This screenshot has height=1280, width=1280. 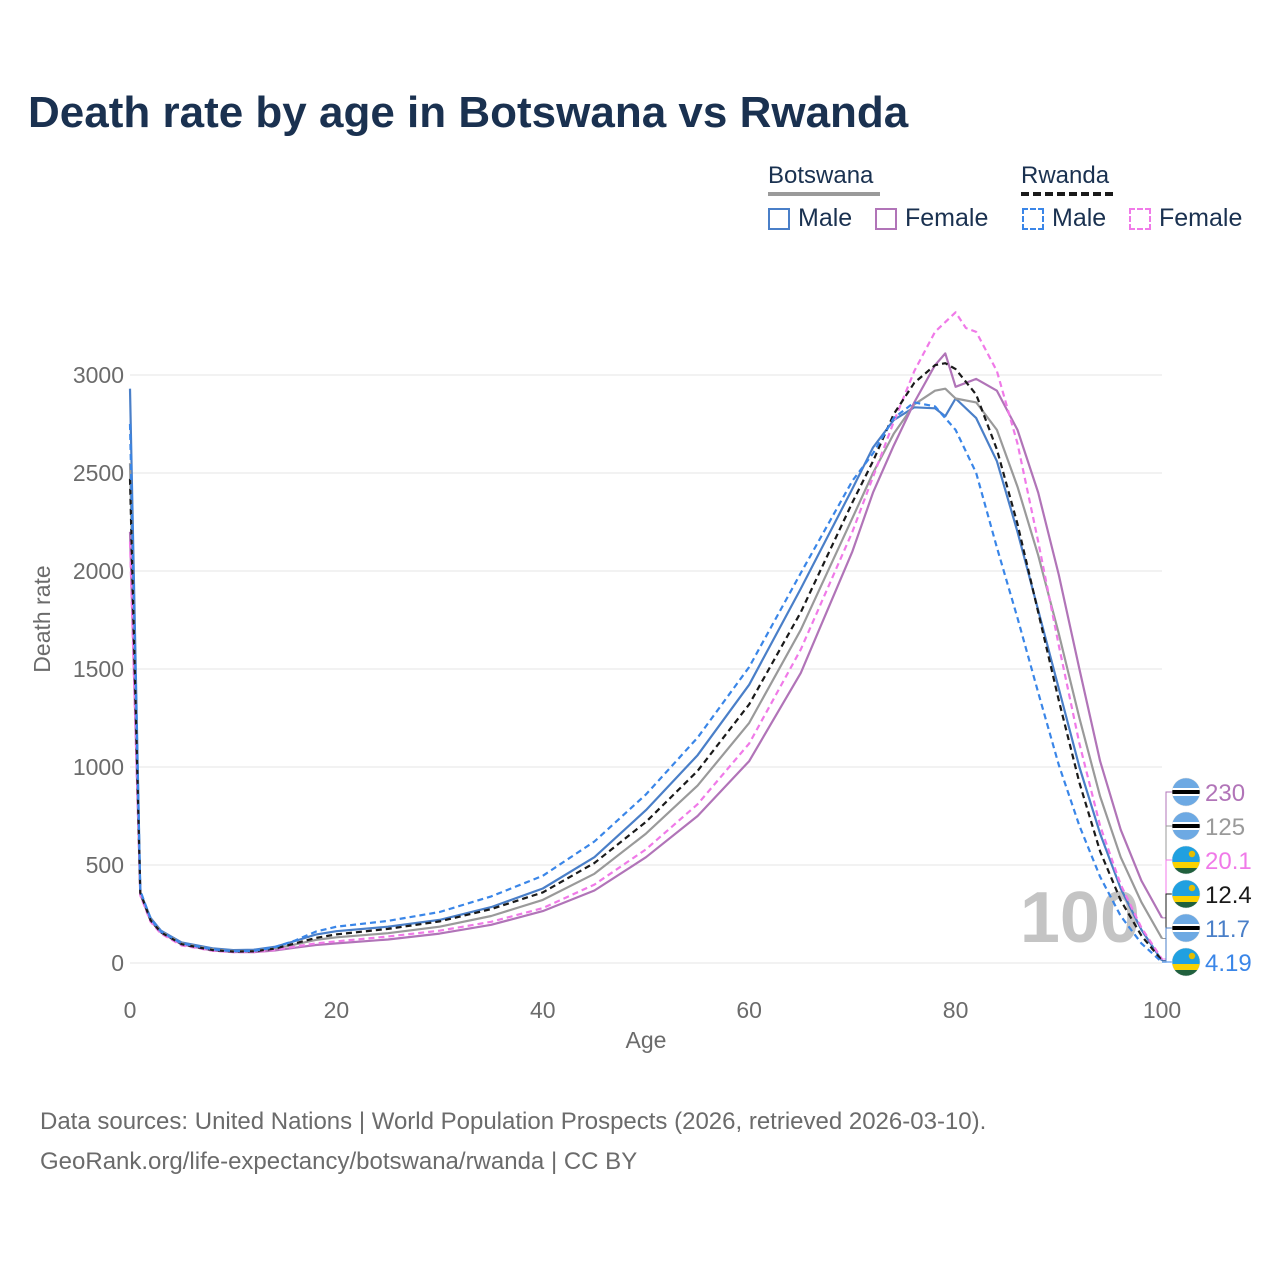 What do you see at coordinates (98, 767) in the screenshot?
I see `y-tick-label: 1000` at bounding box center [98, 767].